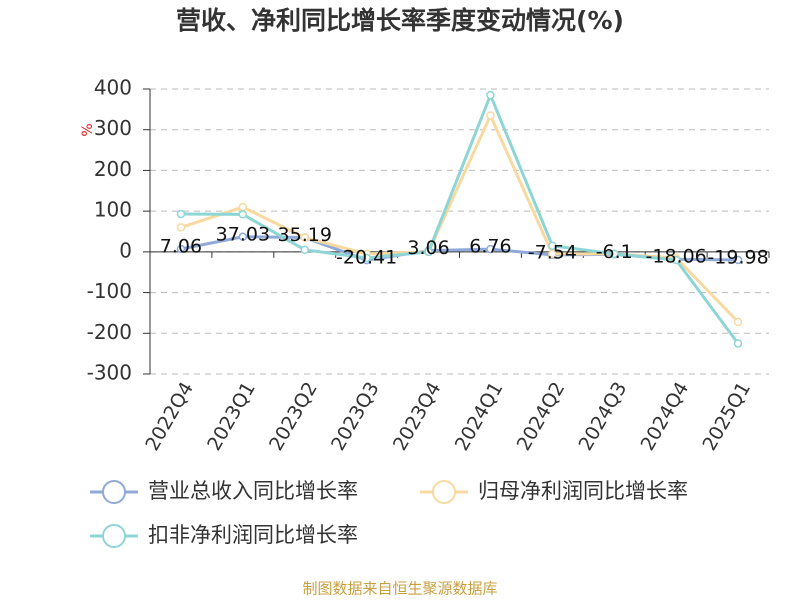 This screenshot has width=800, height=604. I want to click on x-tick-label: 2022Q4, so click(169, 416).